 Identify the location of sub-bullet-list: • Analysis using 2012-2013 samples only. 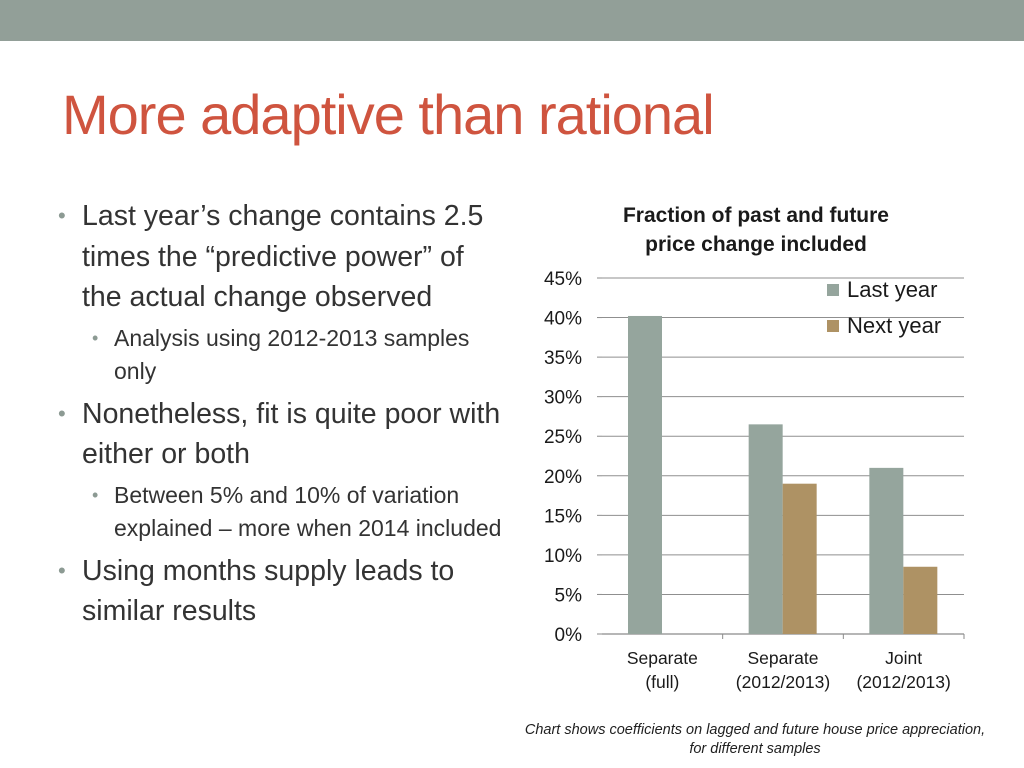
(295, 355).